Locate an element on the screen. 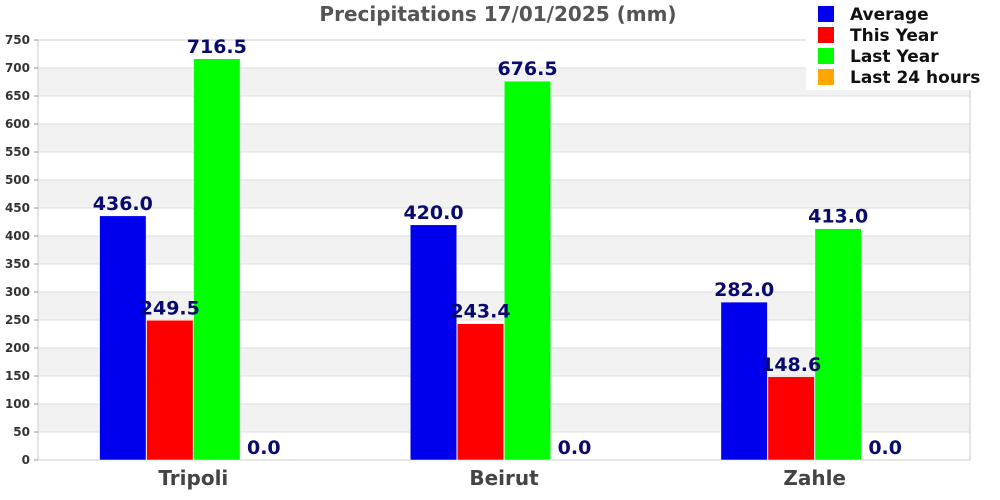  x-axis: Tripoli Beirut Zahle is located at coordinates (502, 478).